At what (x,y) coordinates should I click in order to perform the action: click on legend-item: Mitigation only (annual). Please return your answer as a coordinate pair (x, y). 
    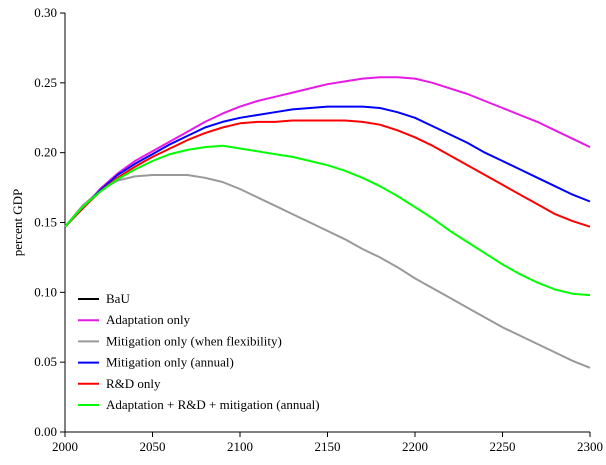
    Looking at the image, I should click on (156, 362).